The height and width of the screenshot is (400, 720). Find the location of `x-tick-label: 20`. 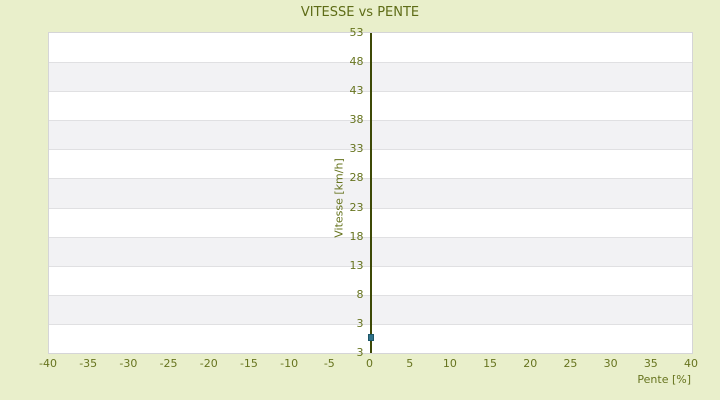

x-tick-label: 20 is located at coordinates (530, 363).